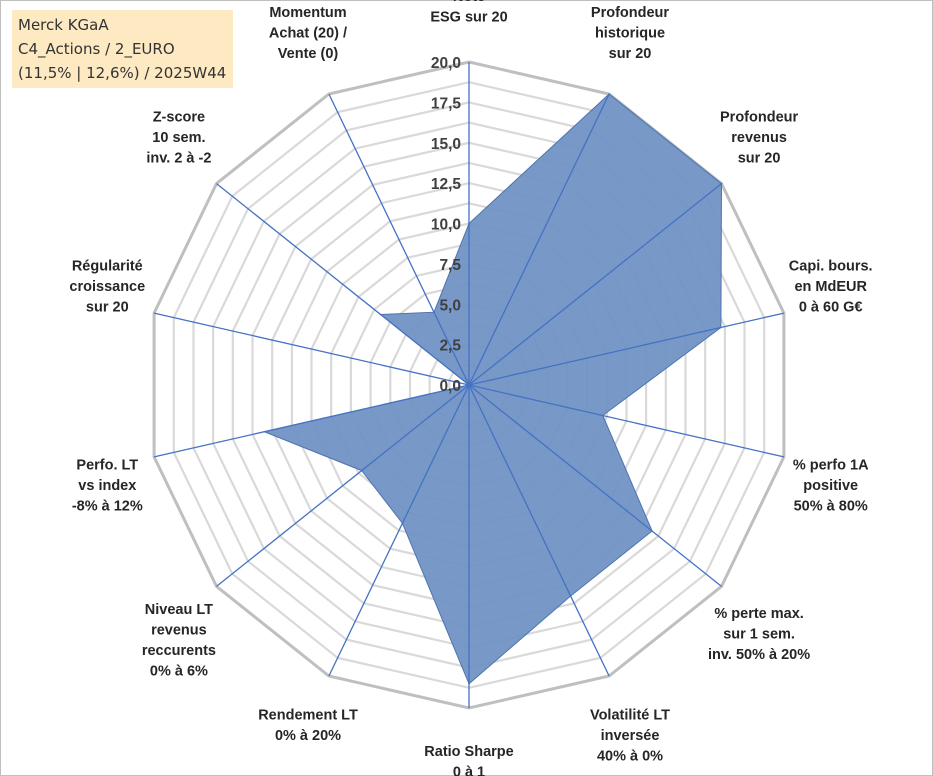 The width and height of the screenshot is (933, 776). What do you see at coordinates (308, 715) in the screenshot?
I see `axis-label-line: Rendement LT` at bounding box center [308, 715].